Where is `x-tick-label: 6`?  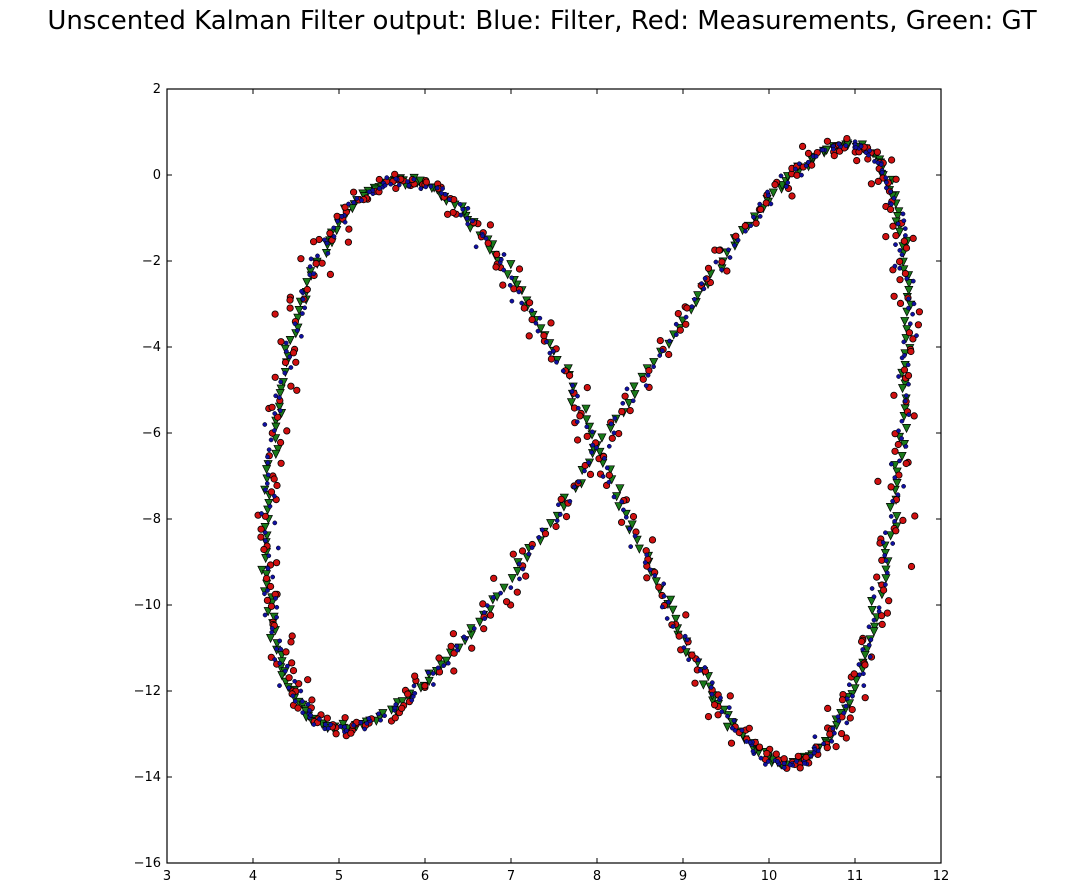 x-tick-label: 6 is located at coordinates (425, 876).